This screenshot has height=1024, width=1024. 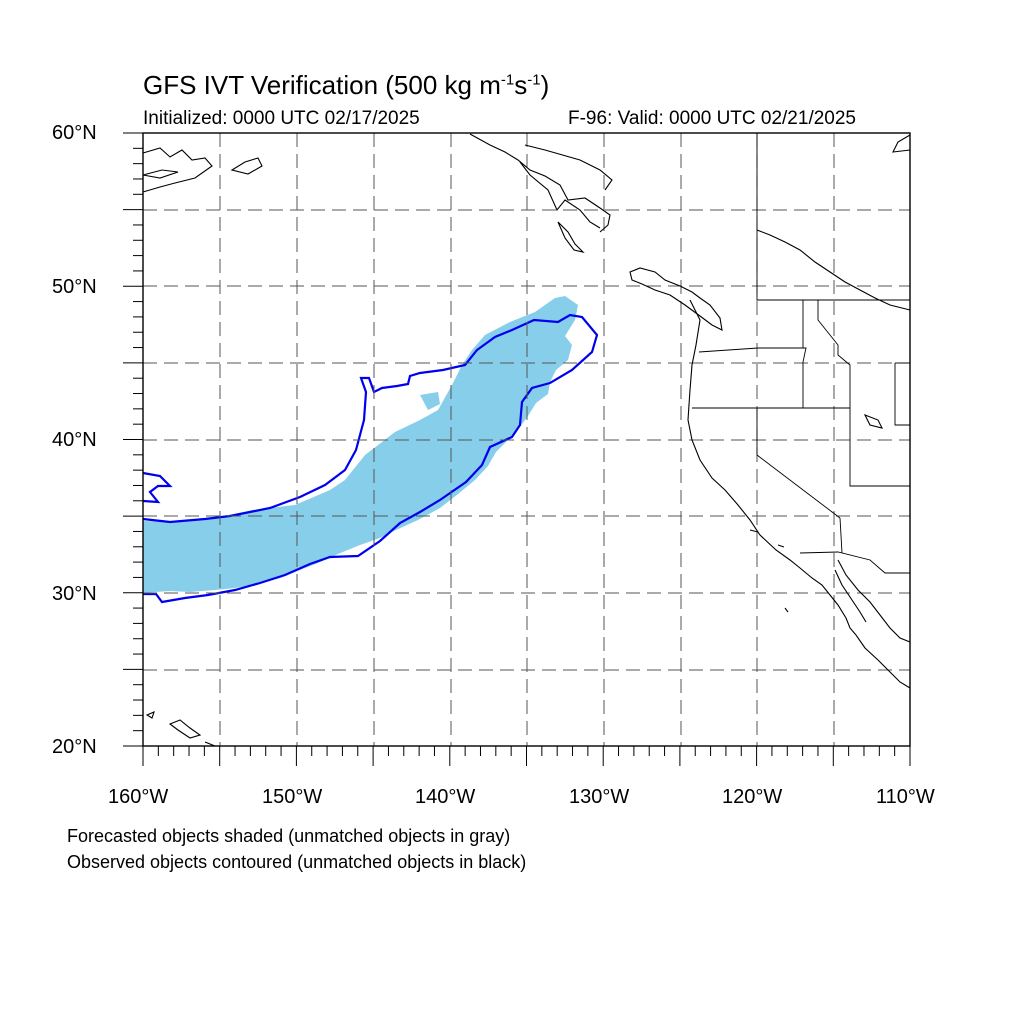 What do you see at coordinates (74, 133) in the screenshot?
I see `lat-label-60: 60°N` at bounding box center [74, 133].